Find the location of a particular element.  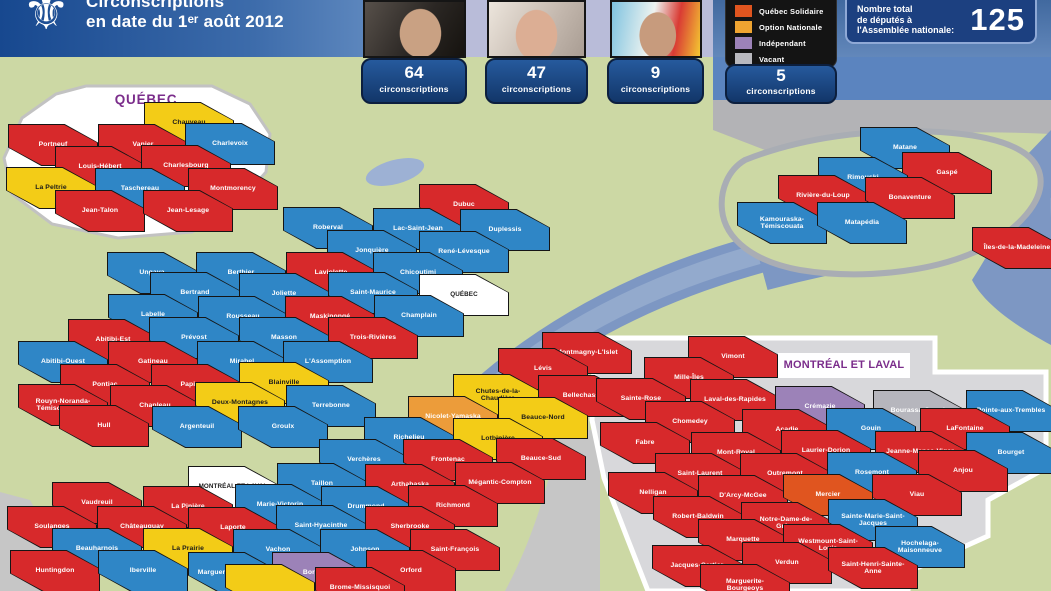

district-tile-label: Richelieu is located at coordinates (409, 438).